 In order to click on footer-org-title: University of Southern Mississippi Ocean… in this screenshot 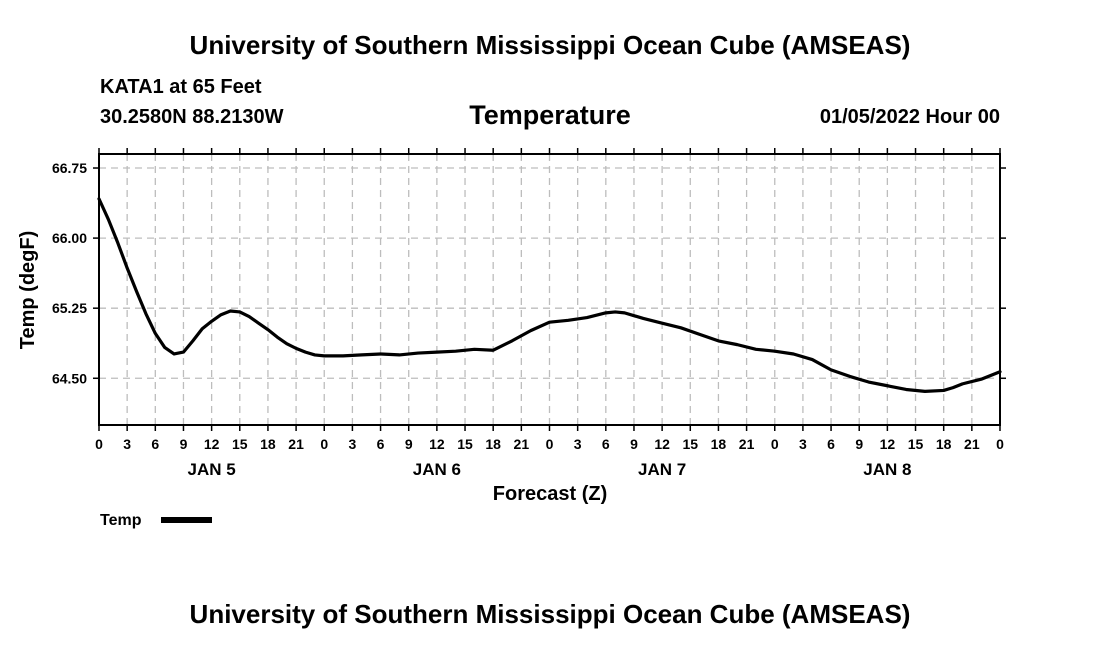, I will do `click(550, 614)`.